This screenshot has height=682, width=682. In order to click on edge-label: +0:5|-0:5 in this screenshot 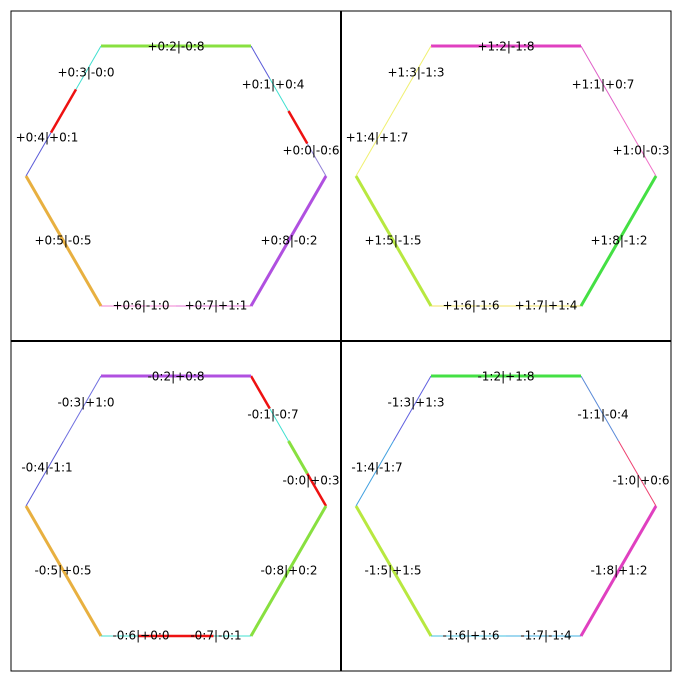, I will do `click(62, 241)`.